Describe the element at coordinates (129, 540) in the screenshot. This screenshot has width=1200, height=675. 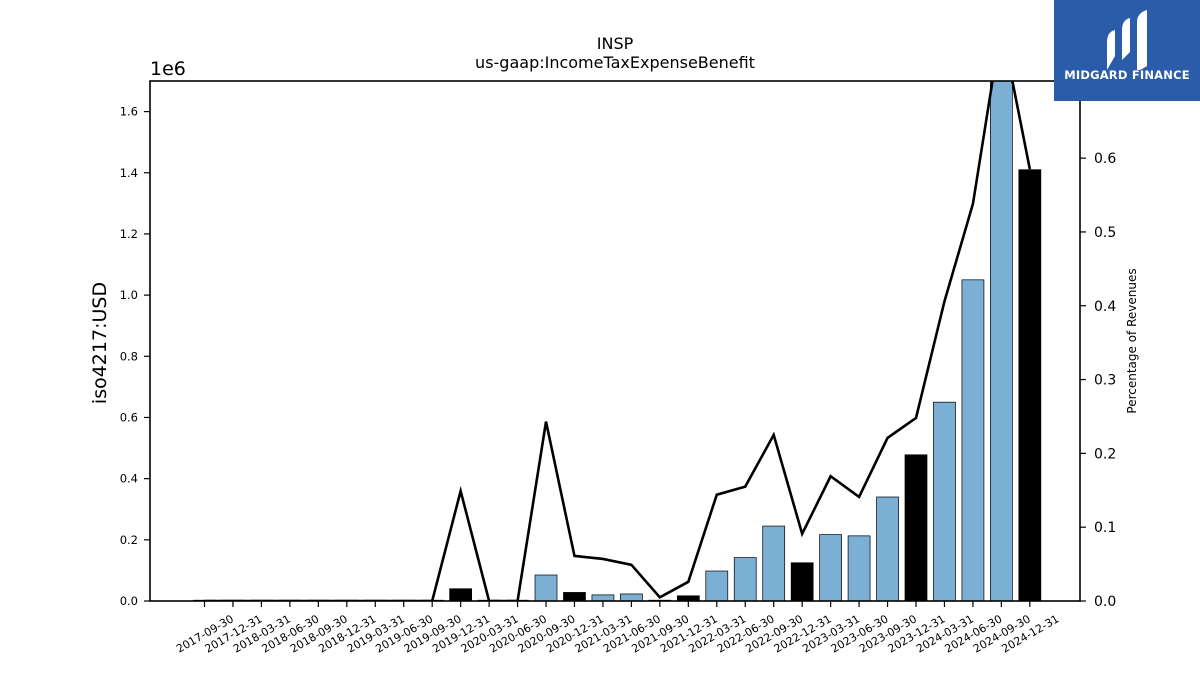
I see `y-tick-label: 0.2` at that location.